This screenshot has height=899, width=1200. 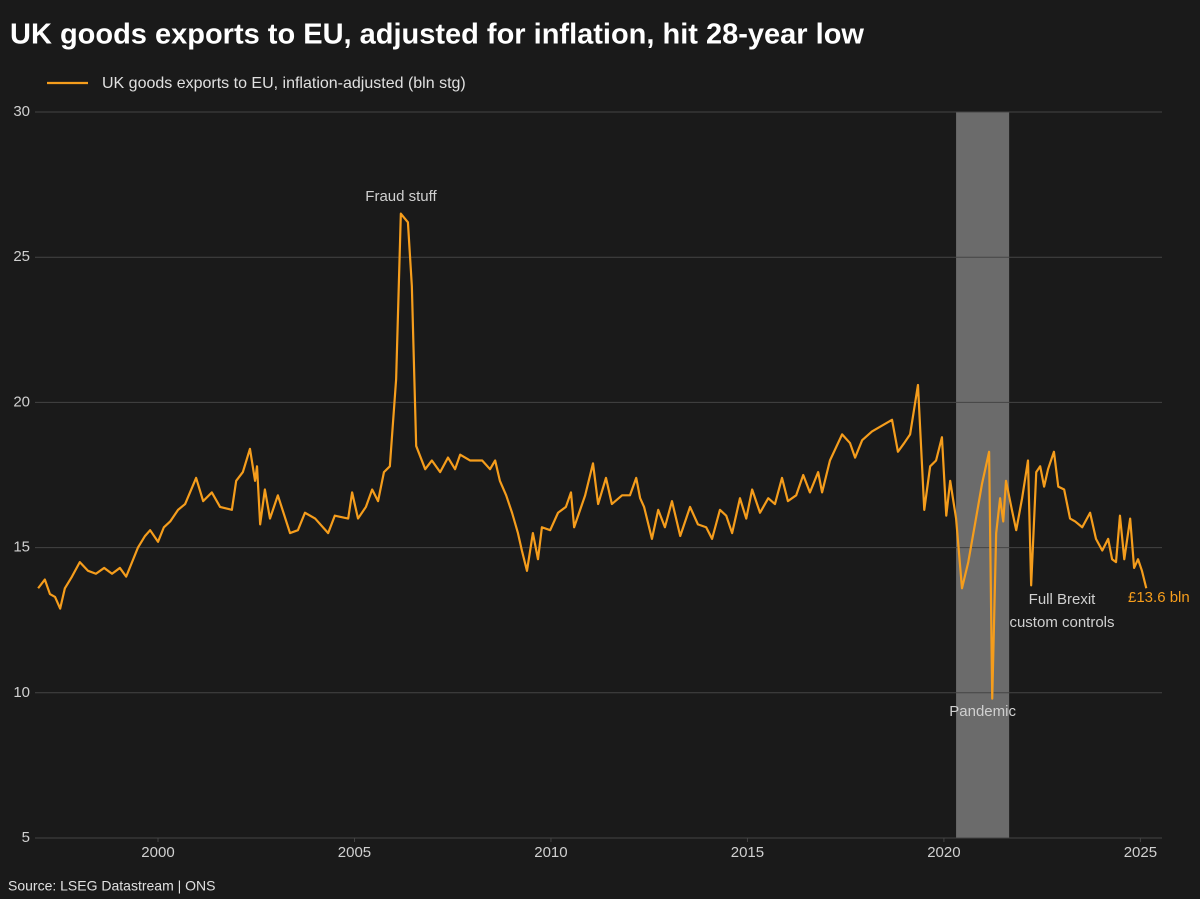 What do you see at coordinates (157, 852) in the screenshot?
I see `x-tick-label: 2000` at bounding box center [157, 852].